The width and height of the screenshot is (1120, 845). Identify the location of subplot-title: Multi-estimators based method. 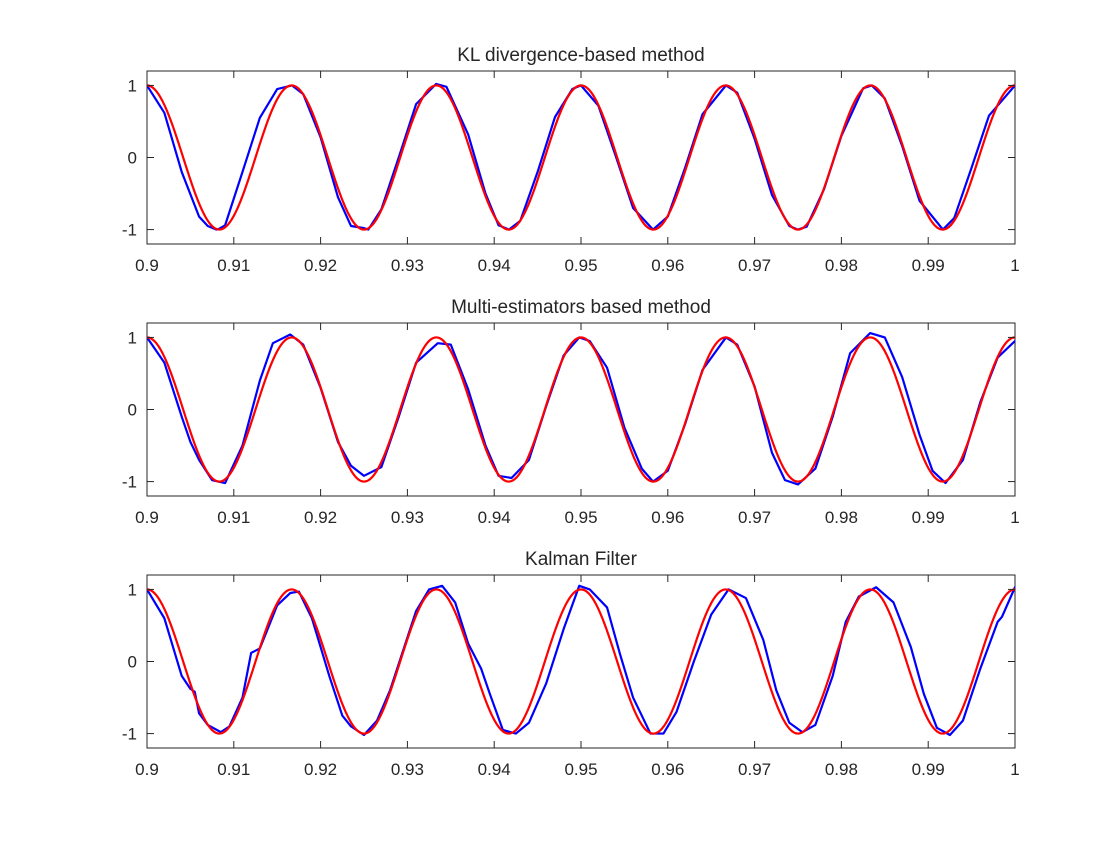
(581, 307).